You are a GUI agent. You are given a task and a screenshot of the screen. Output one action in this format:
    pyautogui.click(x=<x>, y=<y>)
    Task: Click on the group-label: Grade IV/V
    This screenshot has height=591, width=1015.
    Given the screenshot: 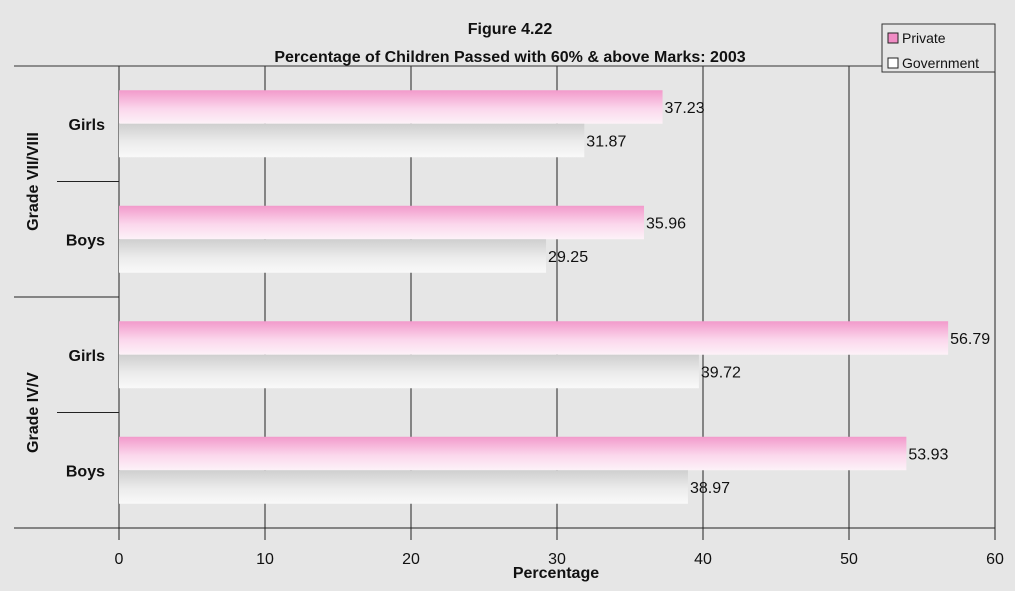 What is the action you would take?
    pyautogui.click(x=33, y=412)
    